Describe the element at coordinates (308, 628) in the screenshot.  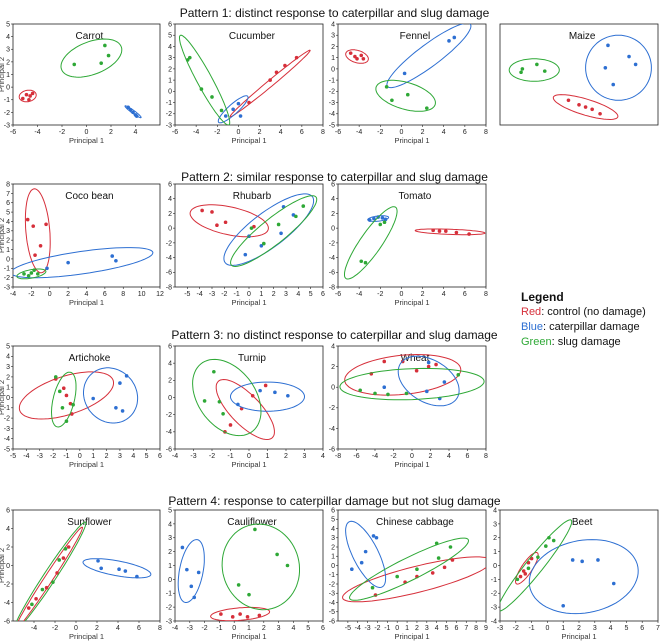
I see `x-tick-label: 5` at that location.